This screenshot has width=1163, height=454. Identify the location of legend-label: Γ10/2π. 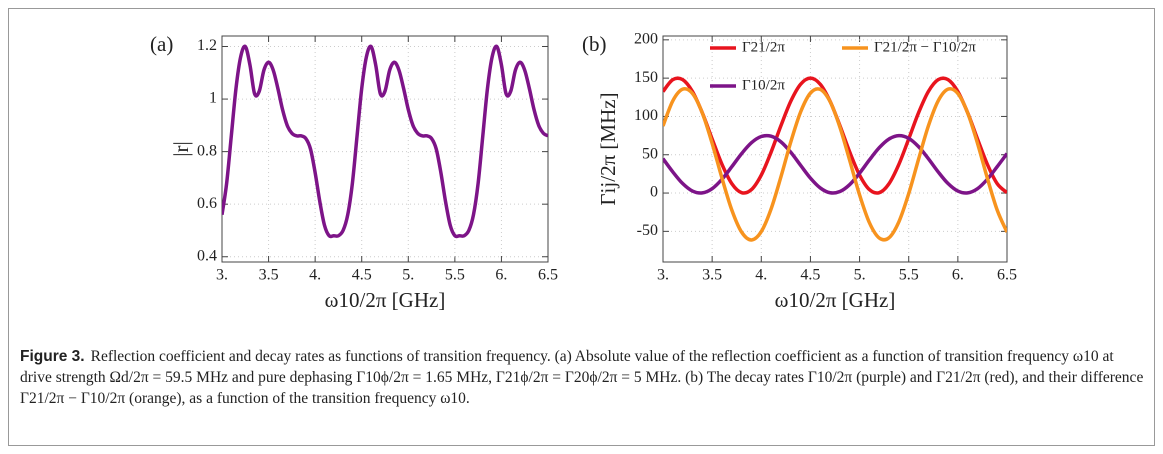
(763, 85).